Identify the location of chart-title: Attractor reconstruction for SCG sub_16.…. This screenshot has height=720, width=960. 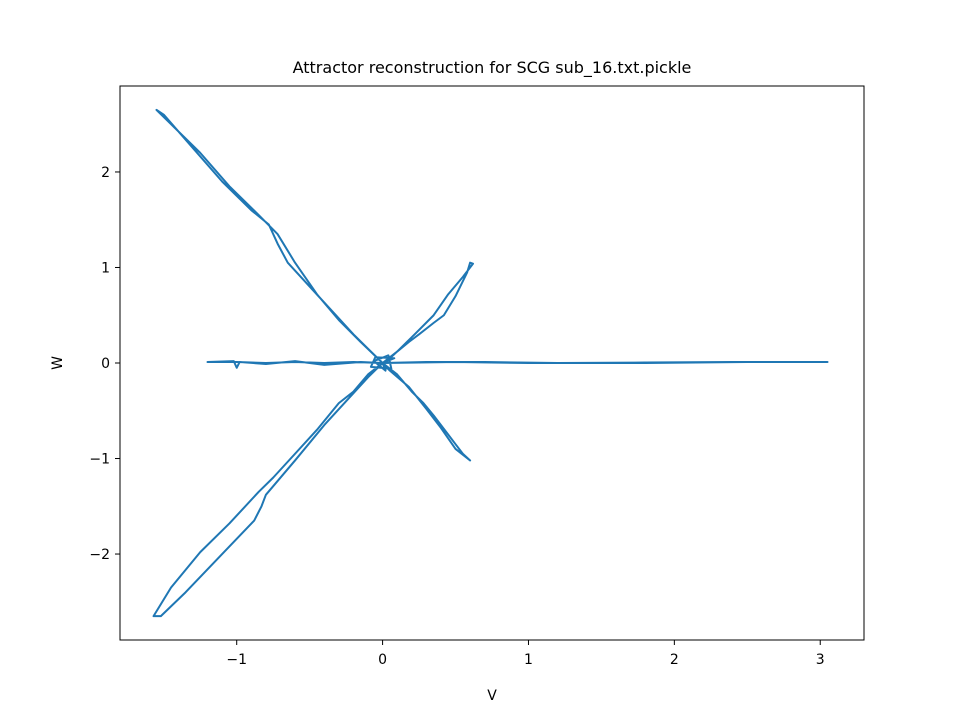
(492, 68).